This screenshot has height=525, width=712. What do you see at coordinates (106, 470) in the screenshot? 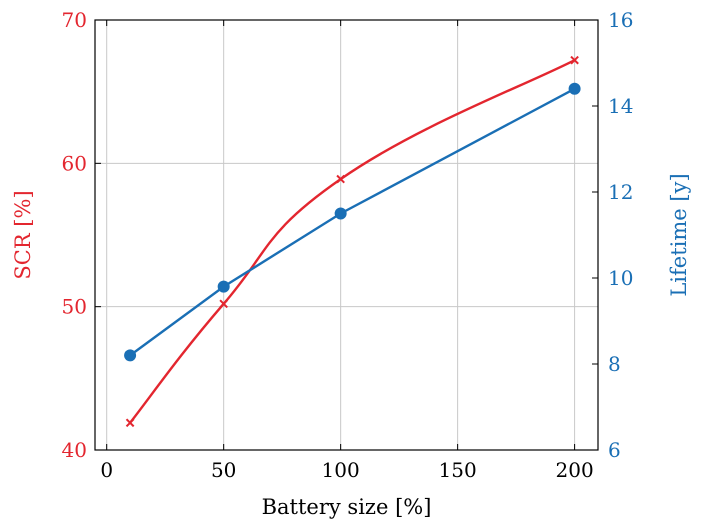
I see `x-tick-label: 0` at bounding box center [106, 470].